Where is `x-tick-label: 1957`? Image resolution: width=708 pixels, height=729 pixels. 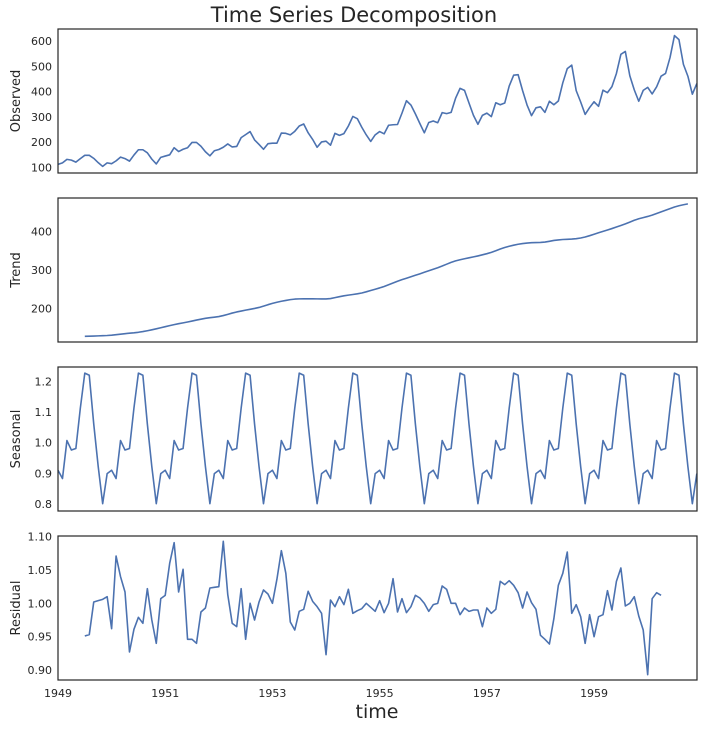
x-tick-label: 1957 is located at coordinates (487, 693).